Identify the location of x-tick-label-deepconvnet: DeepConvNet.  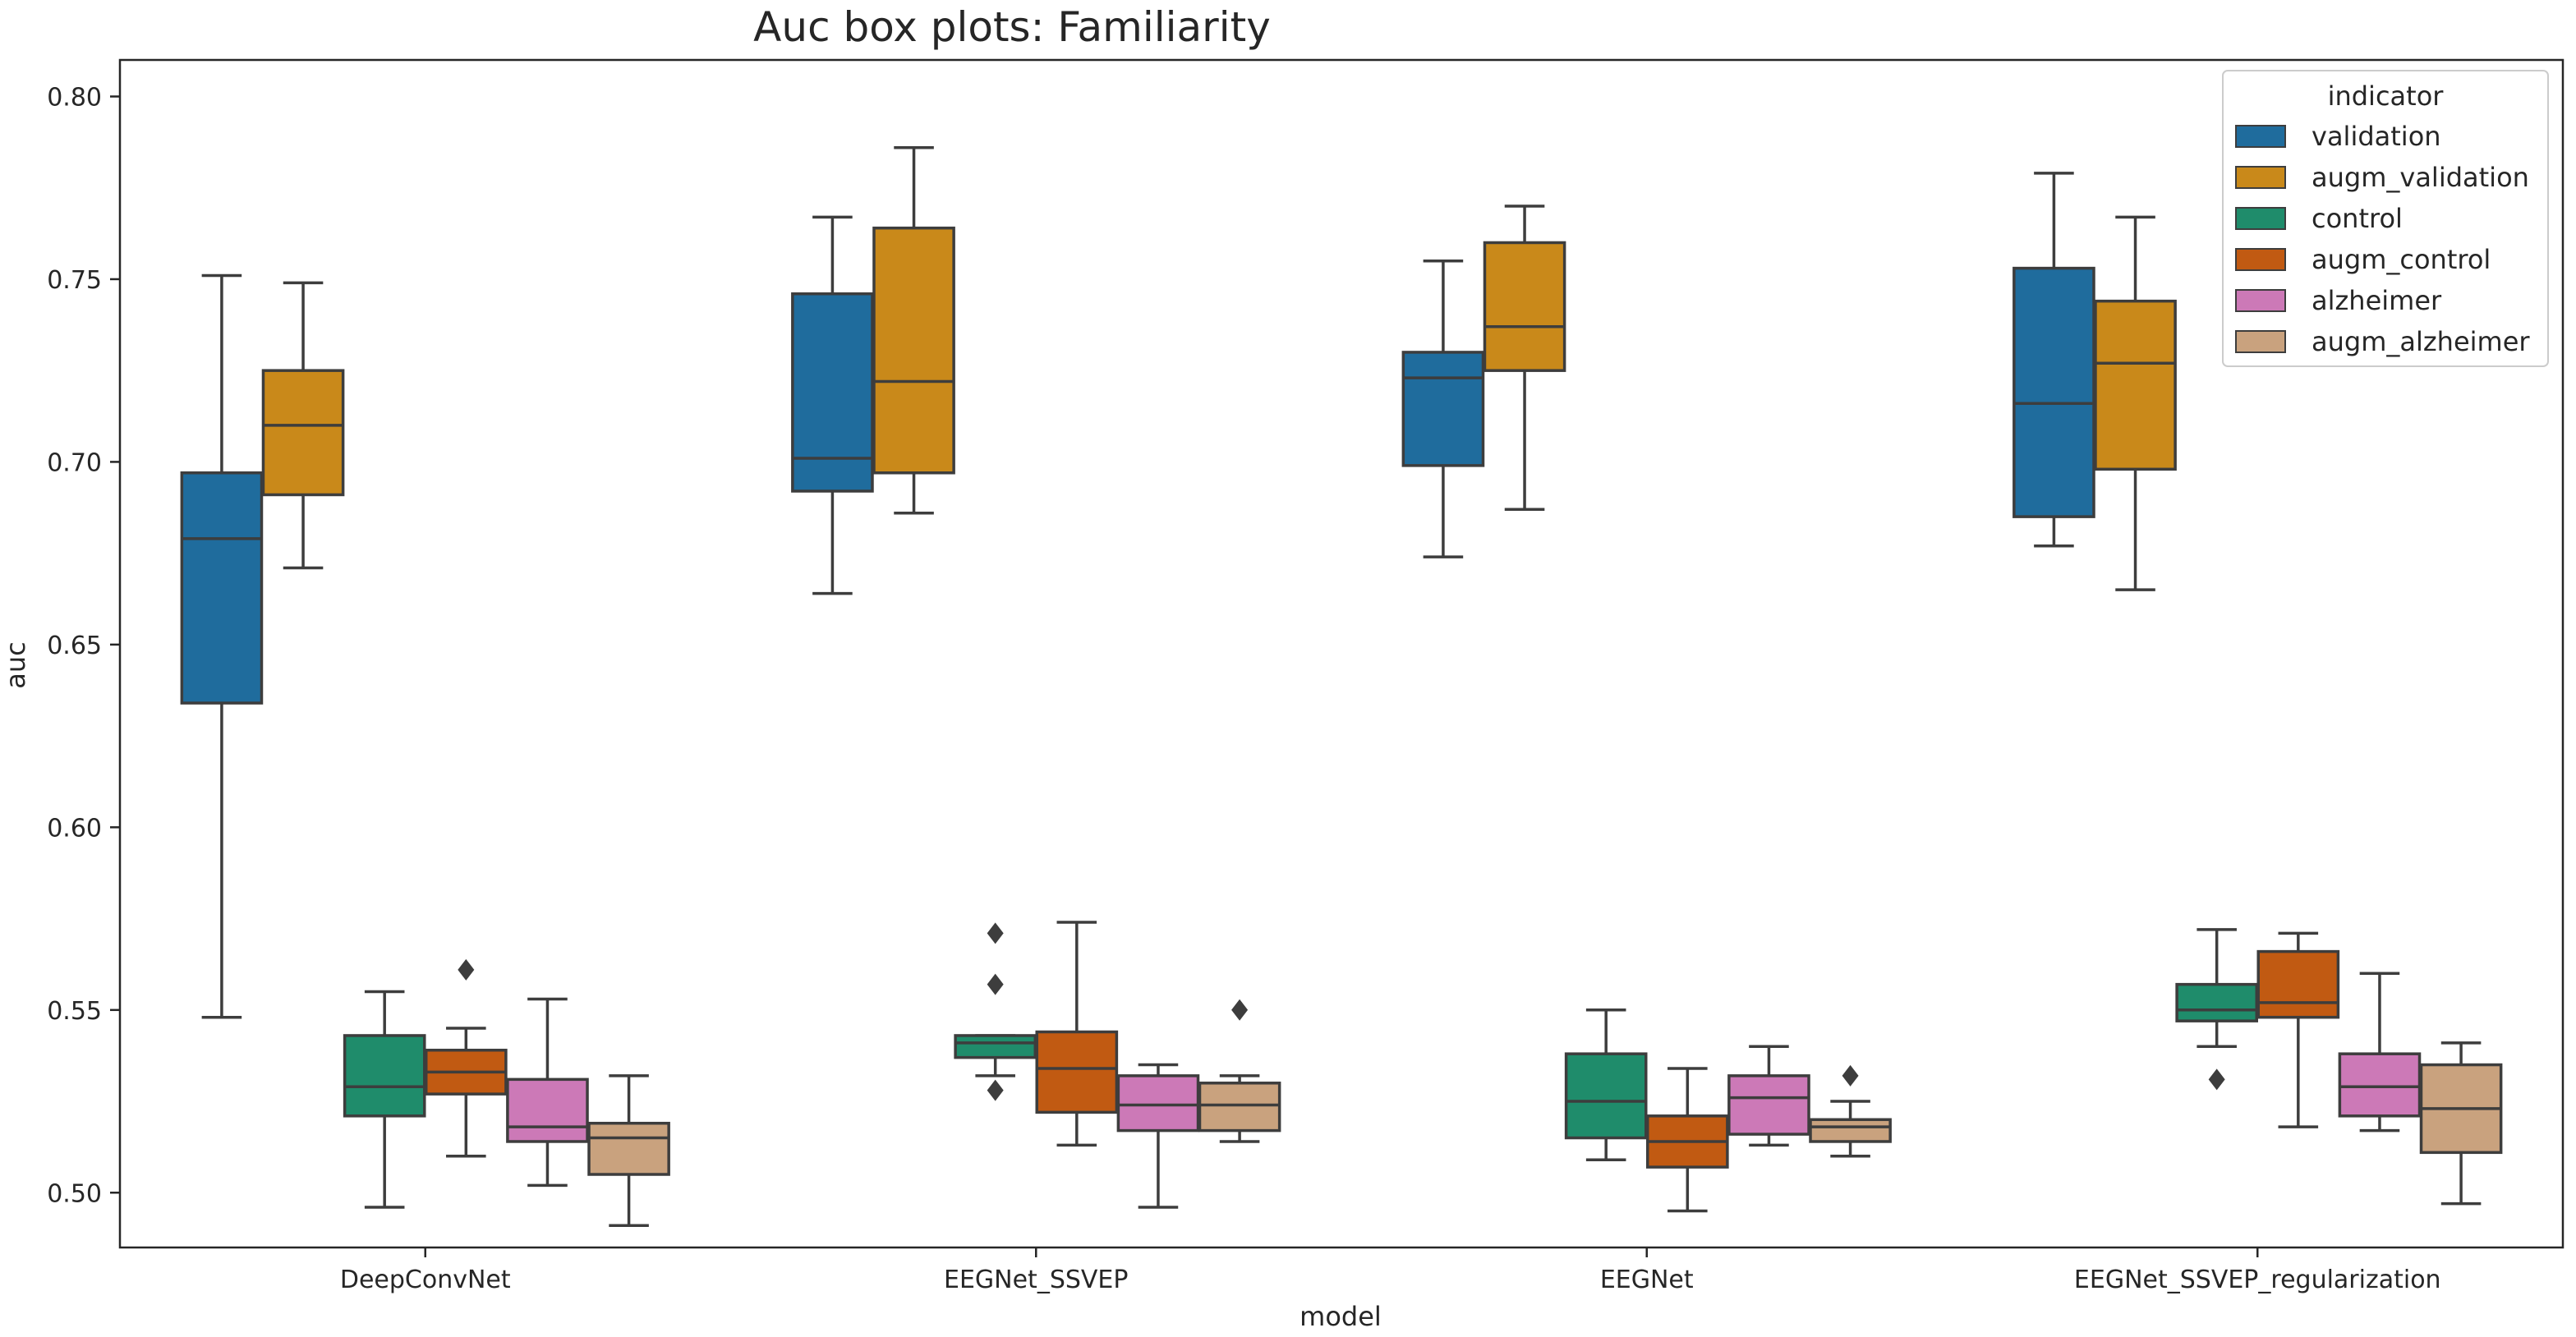
(425, 1280).